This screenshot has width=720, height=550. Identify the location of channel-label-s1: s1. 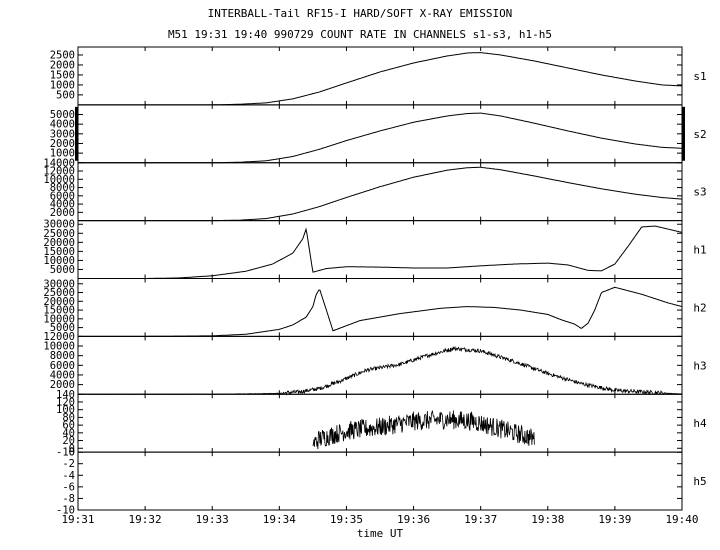
(699, 76).